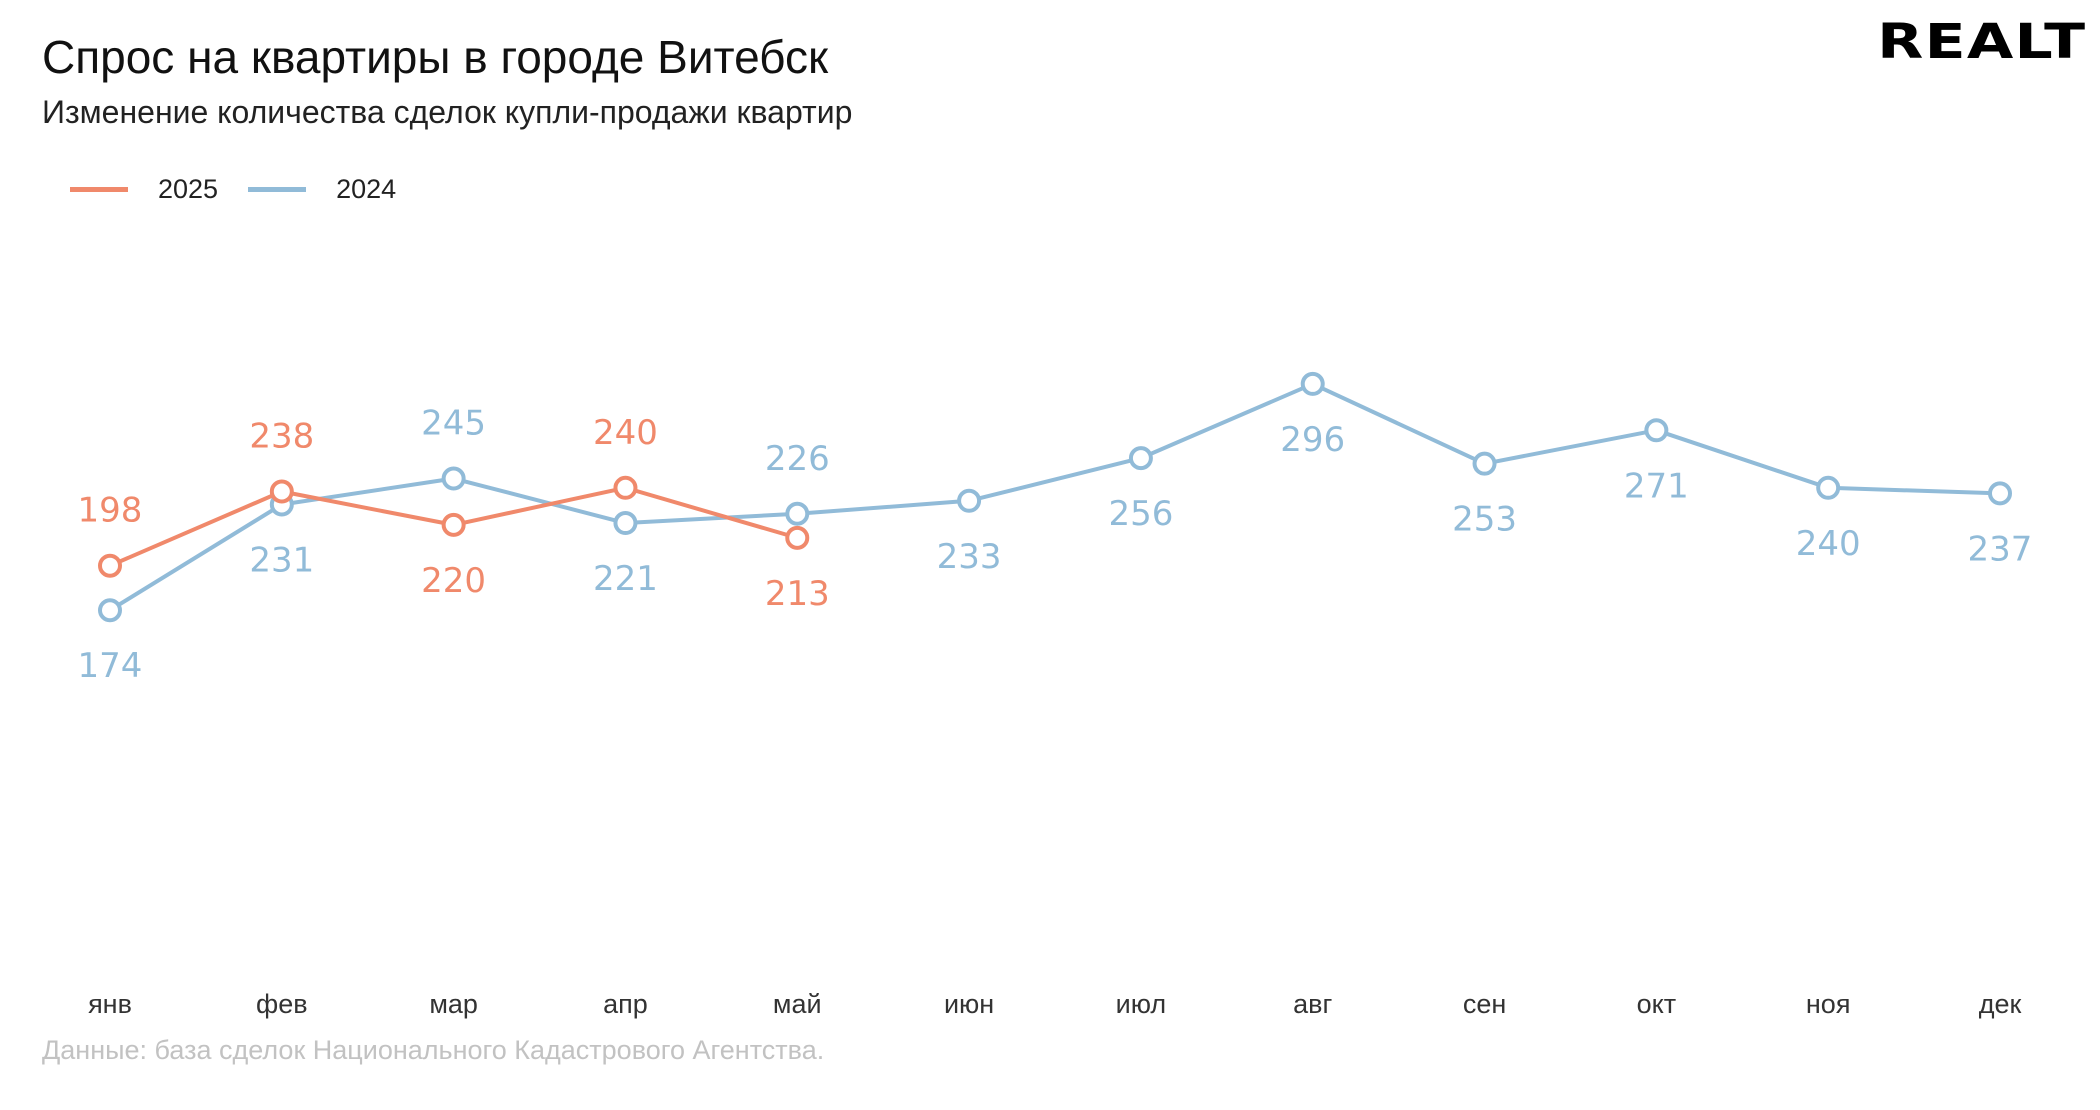 The width and height of the screenshot is (2100, 1110). Describe the element at coordinates (110, 1004) in the screenshot. I see `x-tick-label: янв` at that location.